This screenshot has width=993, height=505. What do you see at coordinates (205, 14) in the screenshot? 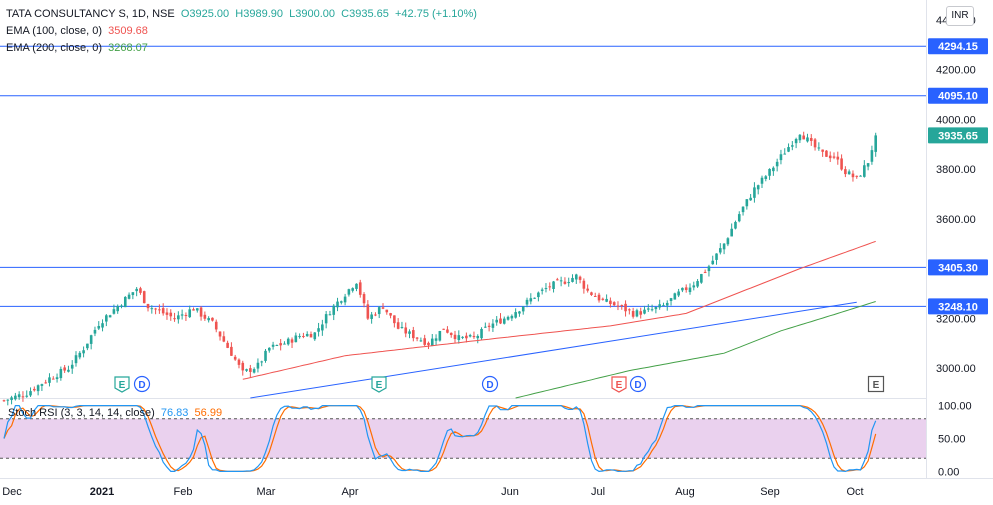
I see `open-value: O3925.00` at bounding box center [205, 14].